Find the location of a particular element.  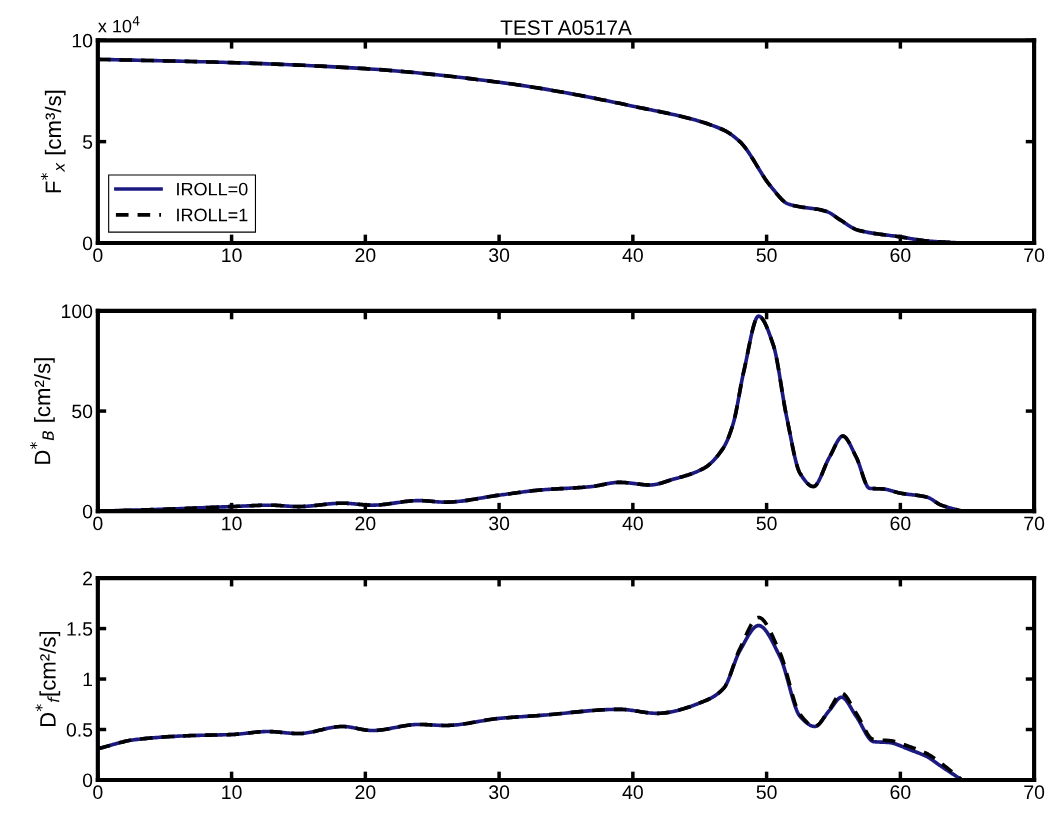

legend-label: IROLL=0 is located at coordinates (212, 189).